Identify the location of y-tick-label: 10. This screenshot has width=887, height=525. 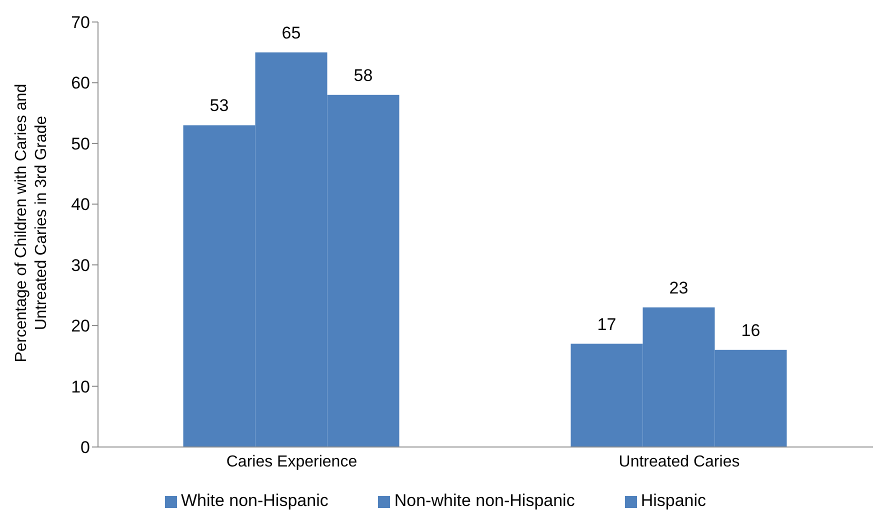
(80, 386).